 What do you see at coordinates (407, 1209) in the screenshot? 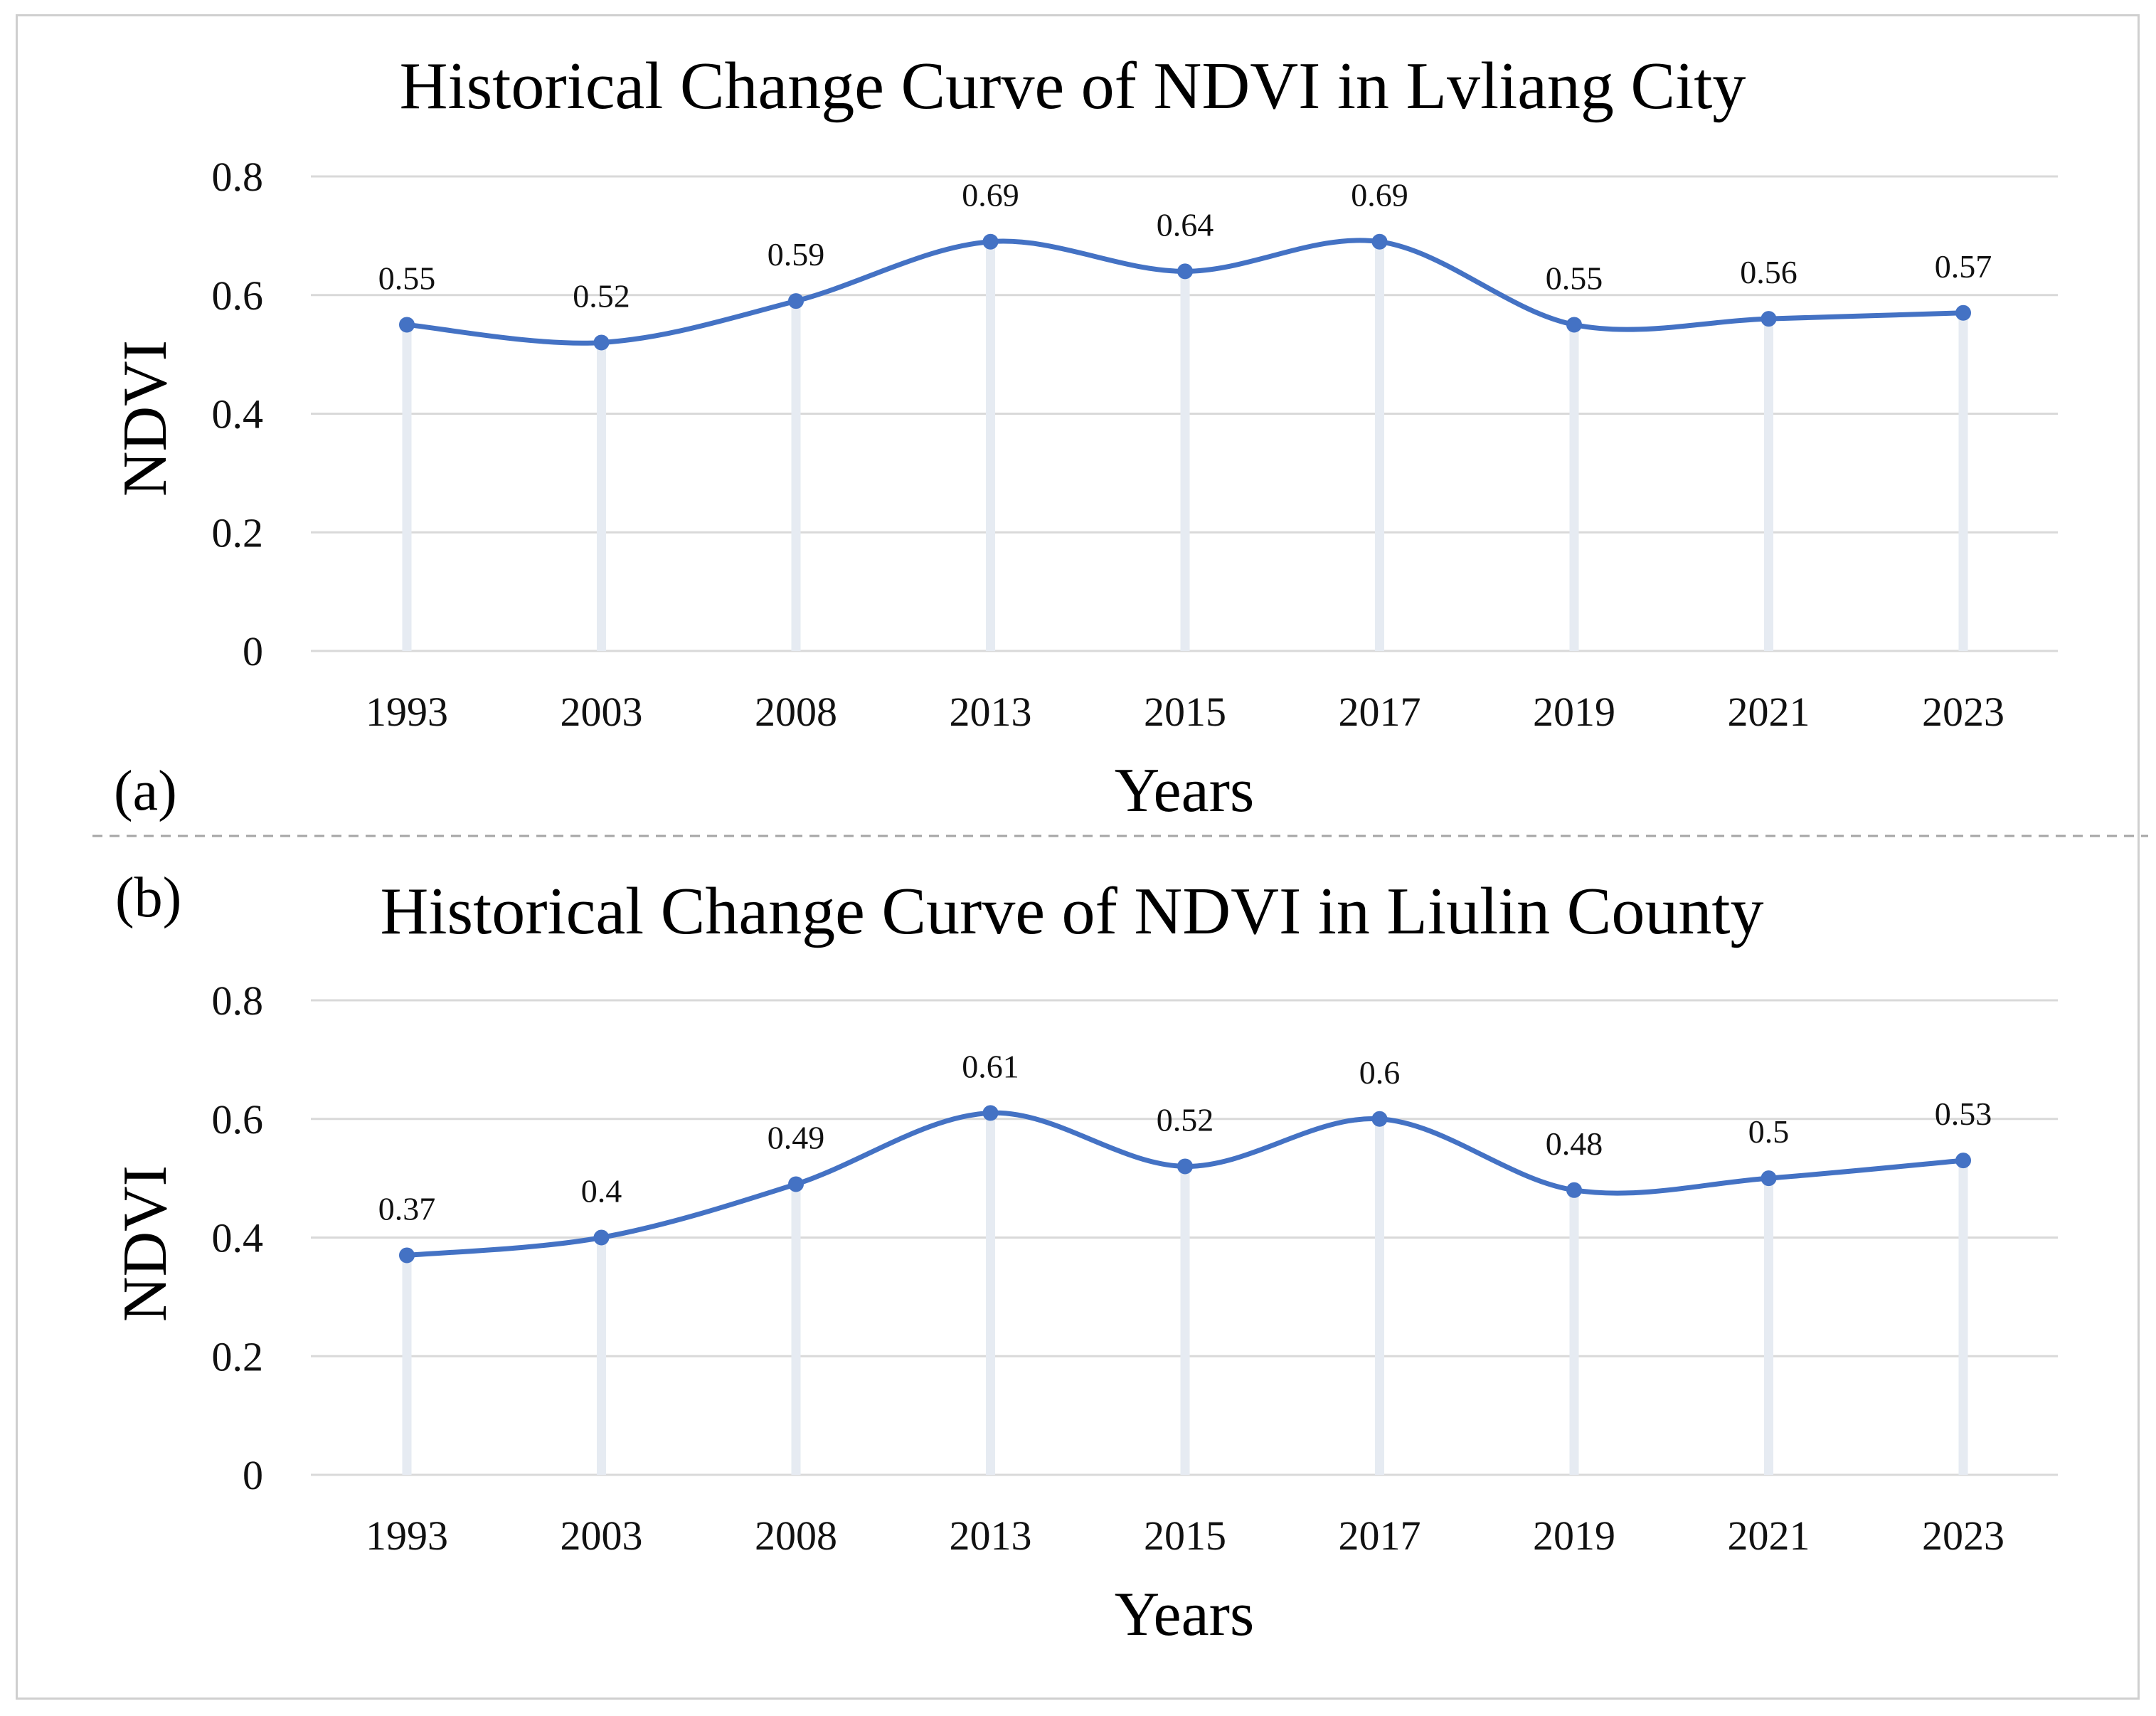
I see `data-label: 0.37` at bounding box center [407, 1209].